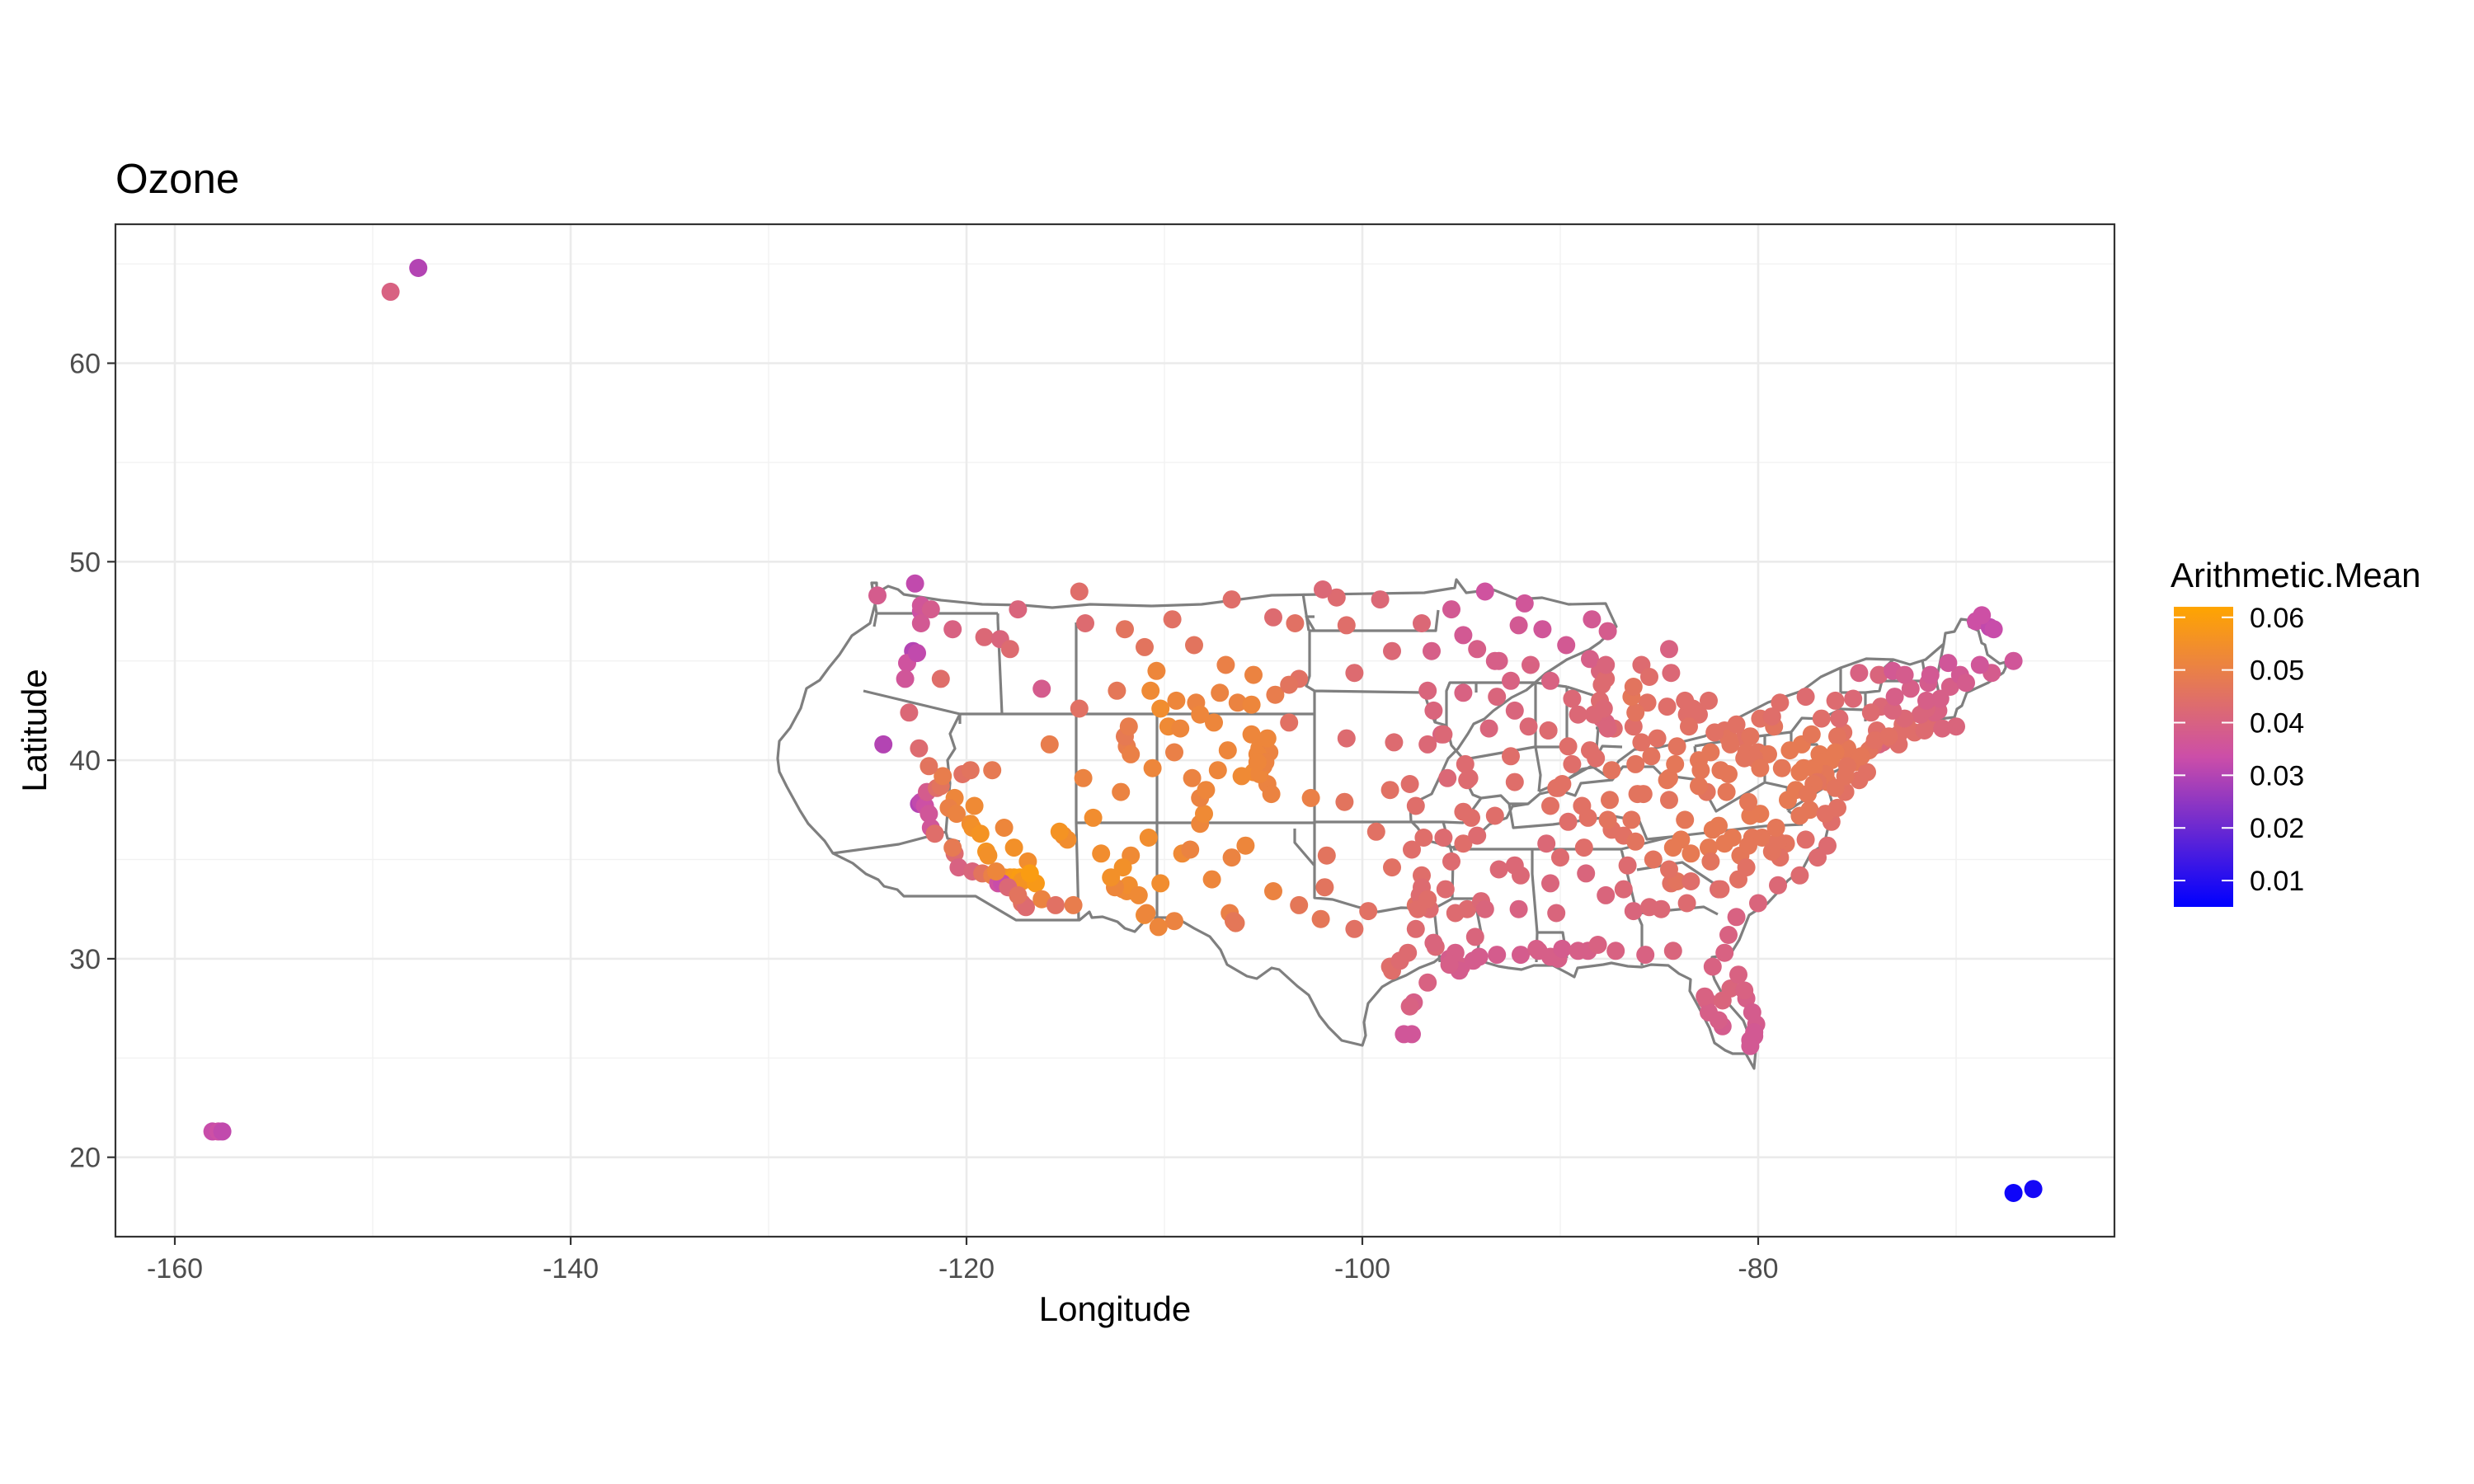  I want to click on color-legend: Arithmetic.Mean 0.06 0.05 0.04 0.03 0.02 0.01, so click(2295, 731).